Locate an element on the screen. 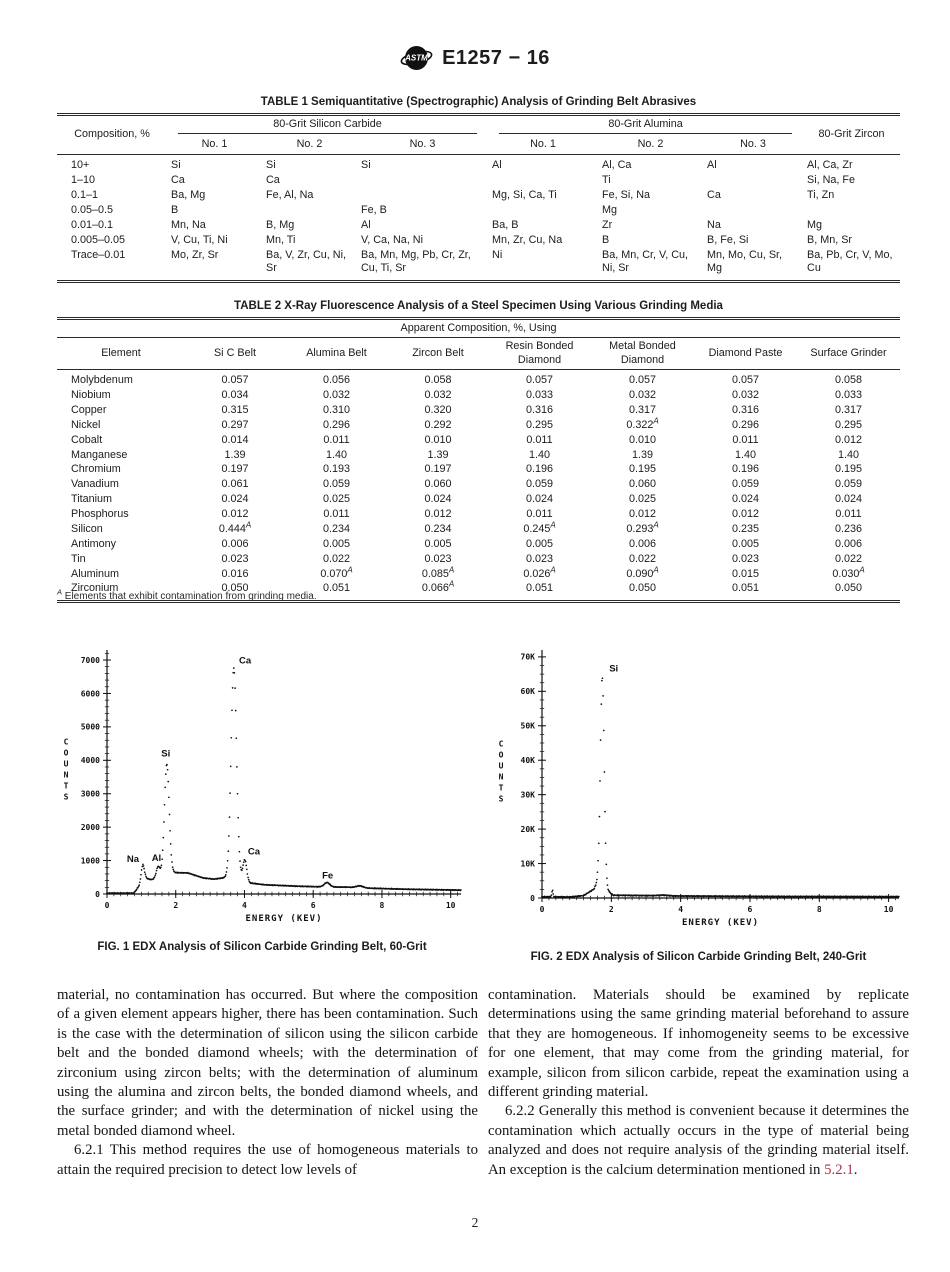  element-name: Antimony is located at coordinates (94, 543).